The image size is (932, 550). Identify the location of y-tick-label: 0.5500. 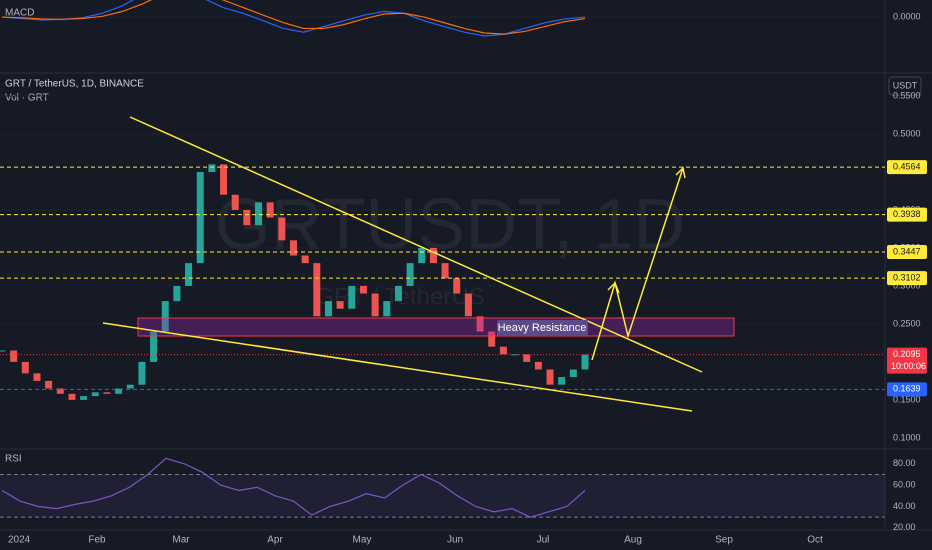
(907, 95).